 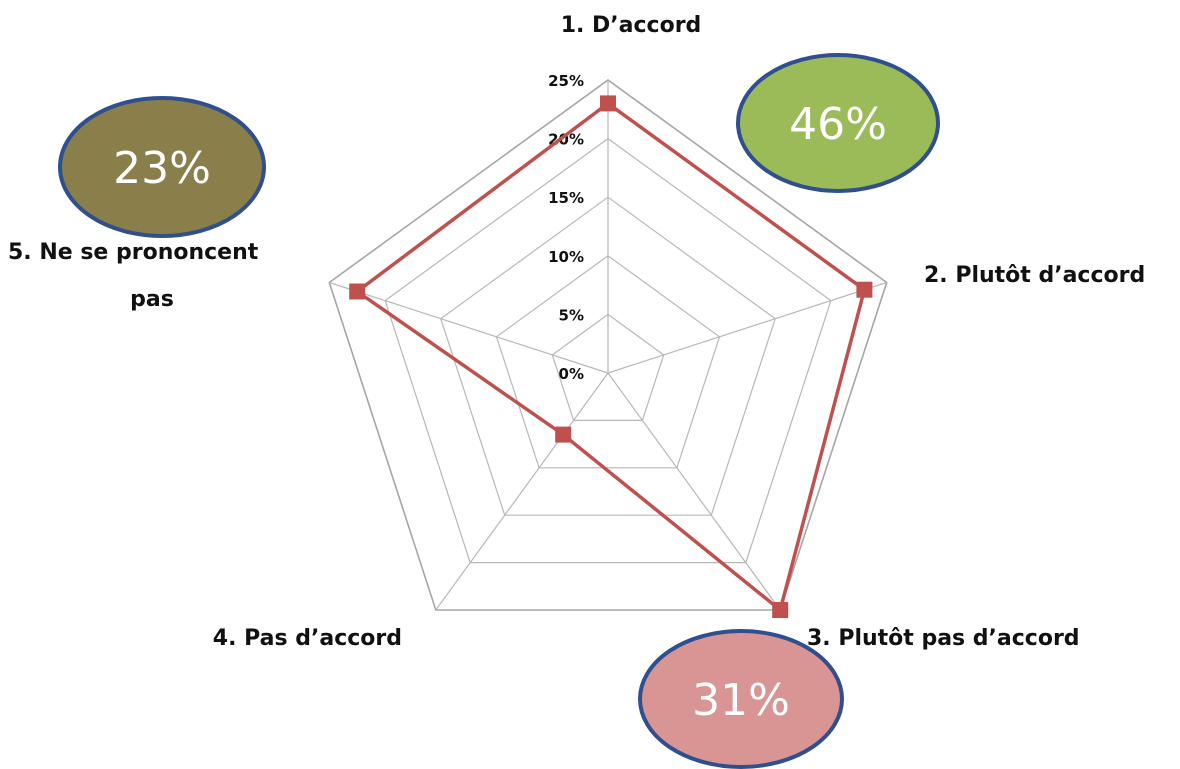 I want to click on radial-tick-labels: 0% 5% 10% 15% 20% 25%, so click(x=566, y=227).